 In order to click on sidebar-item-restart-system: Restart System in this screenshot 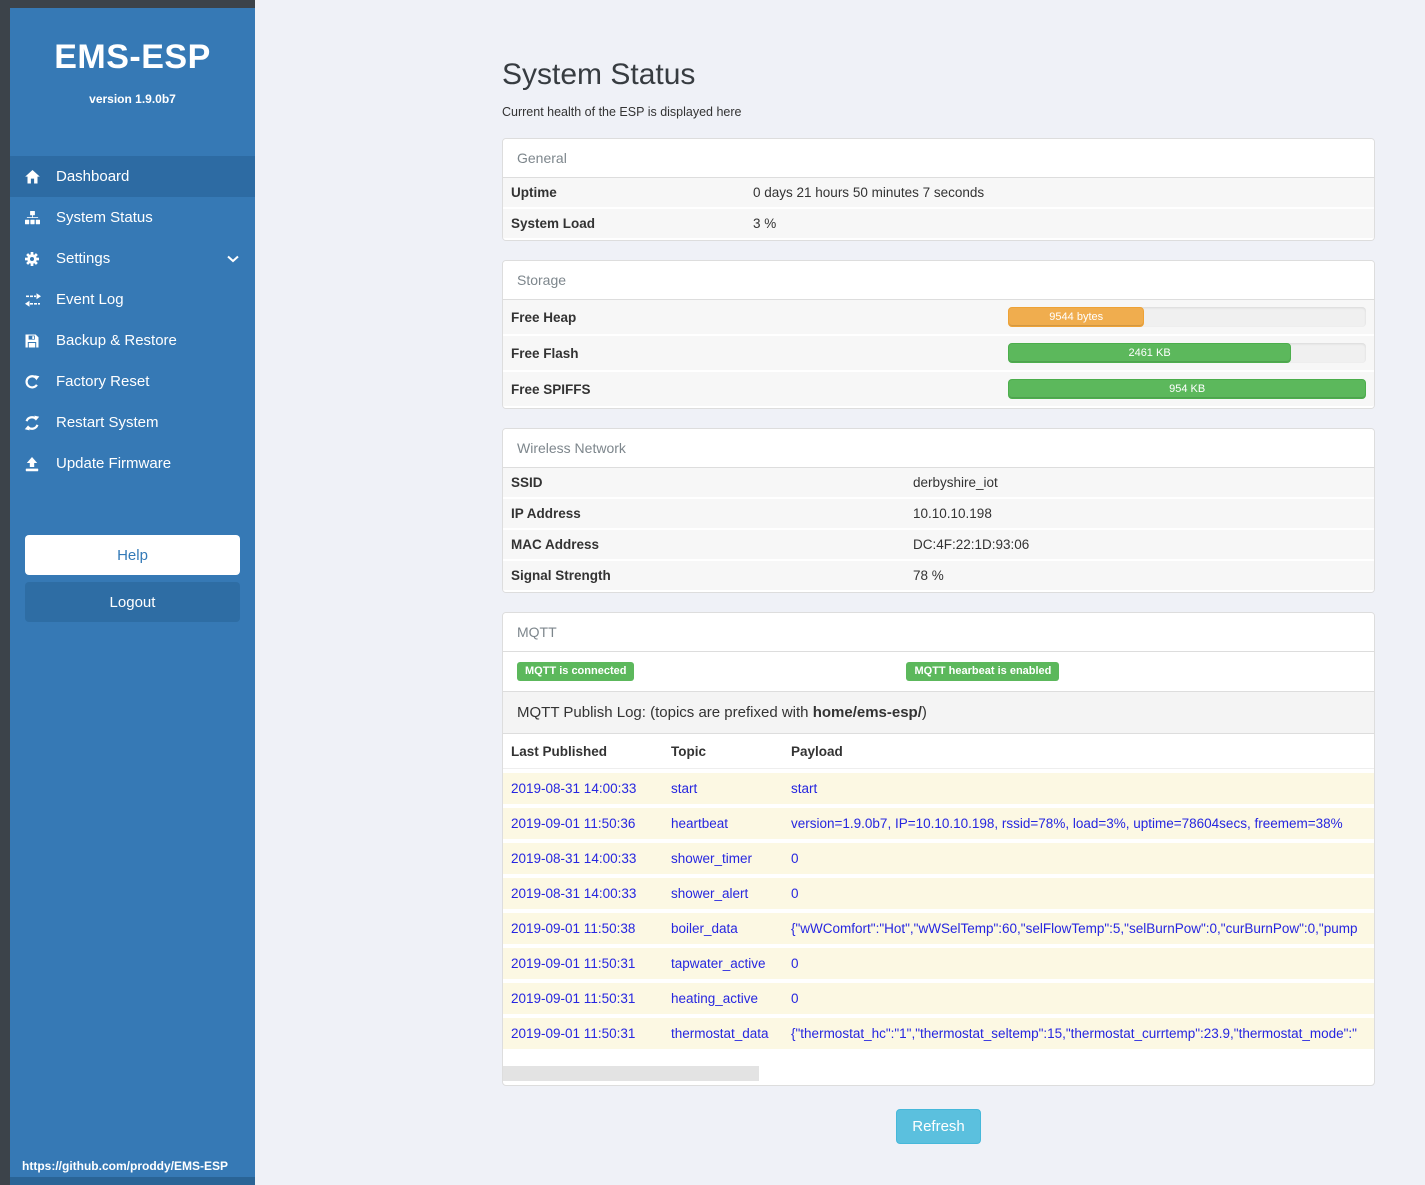, I will do `click(132, 422)`.